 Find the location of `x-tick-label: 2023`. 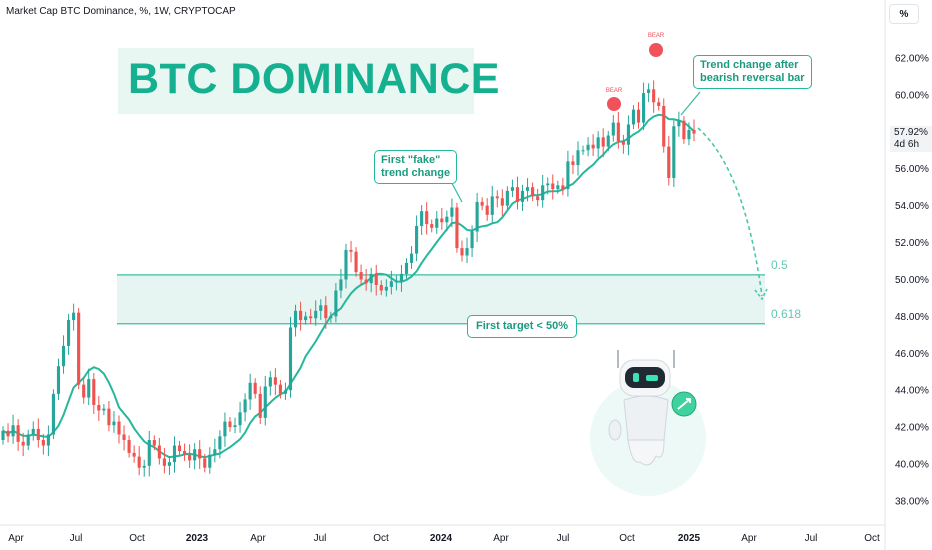

x-tick-label: 2023 is located at coordinates (197, 538).